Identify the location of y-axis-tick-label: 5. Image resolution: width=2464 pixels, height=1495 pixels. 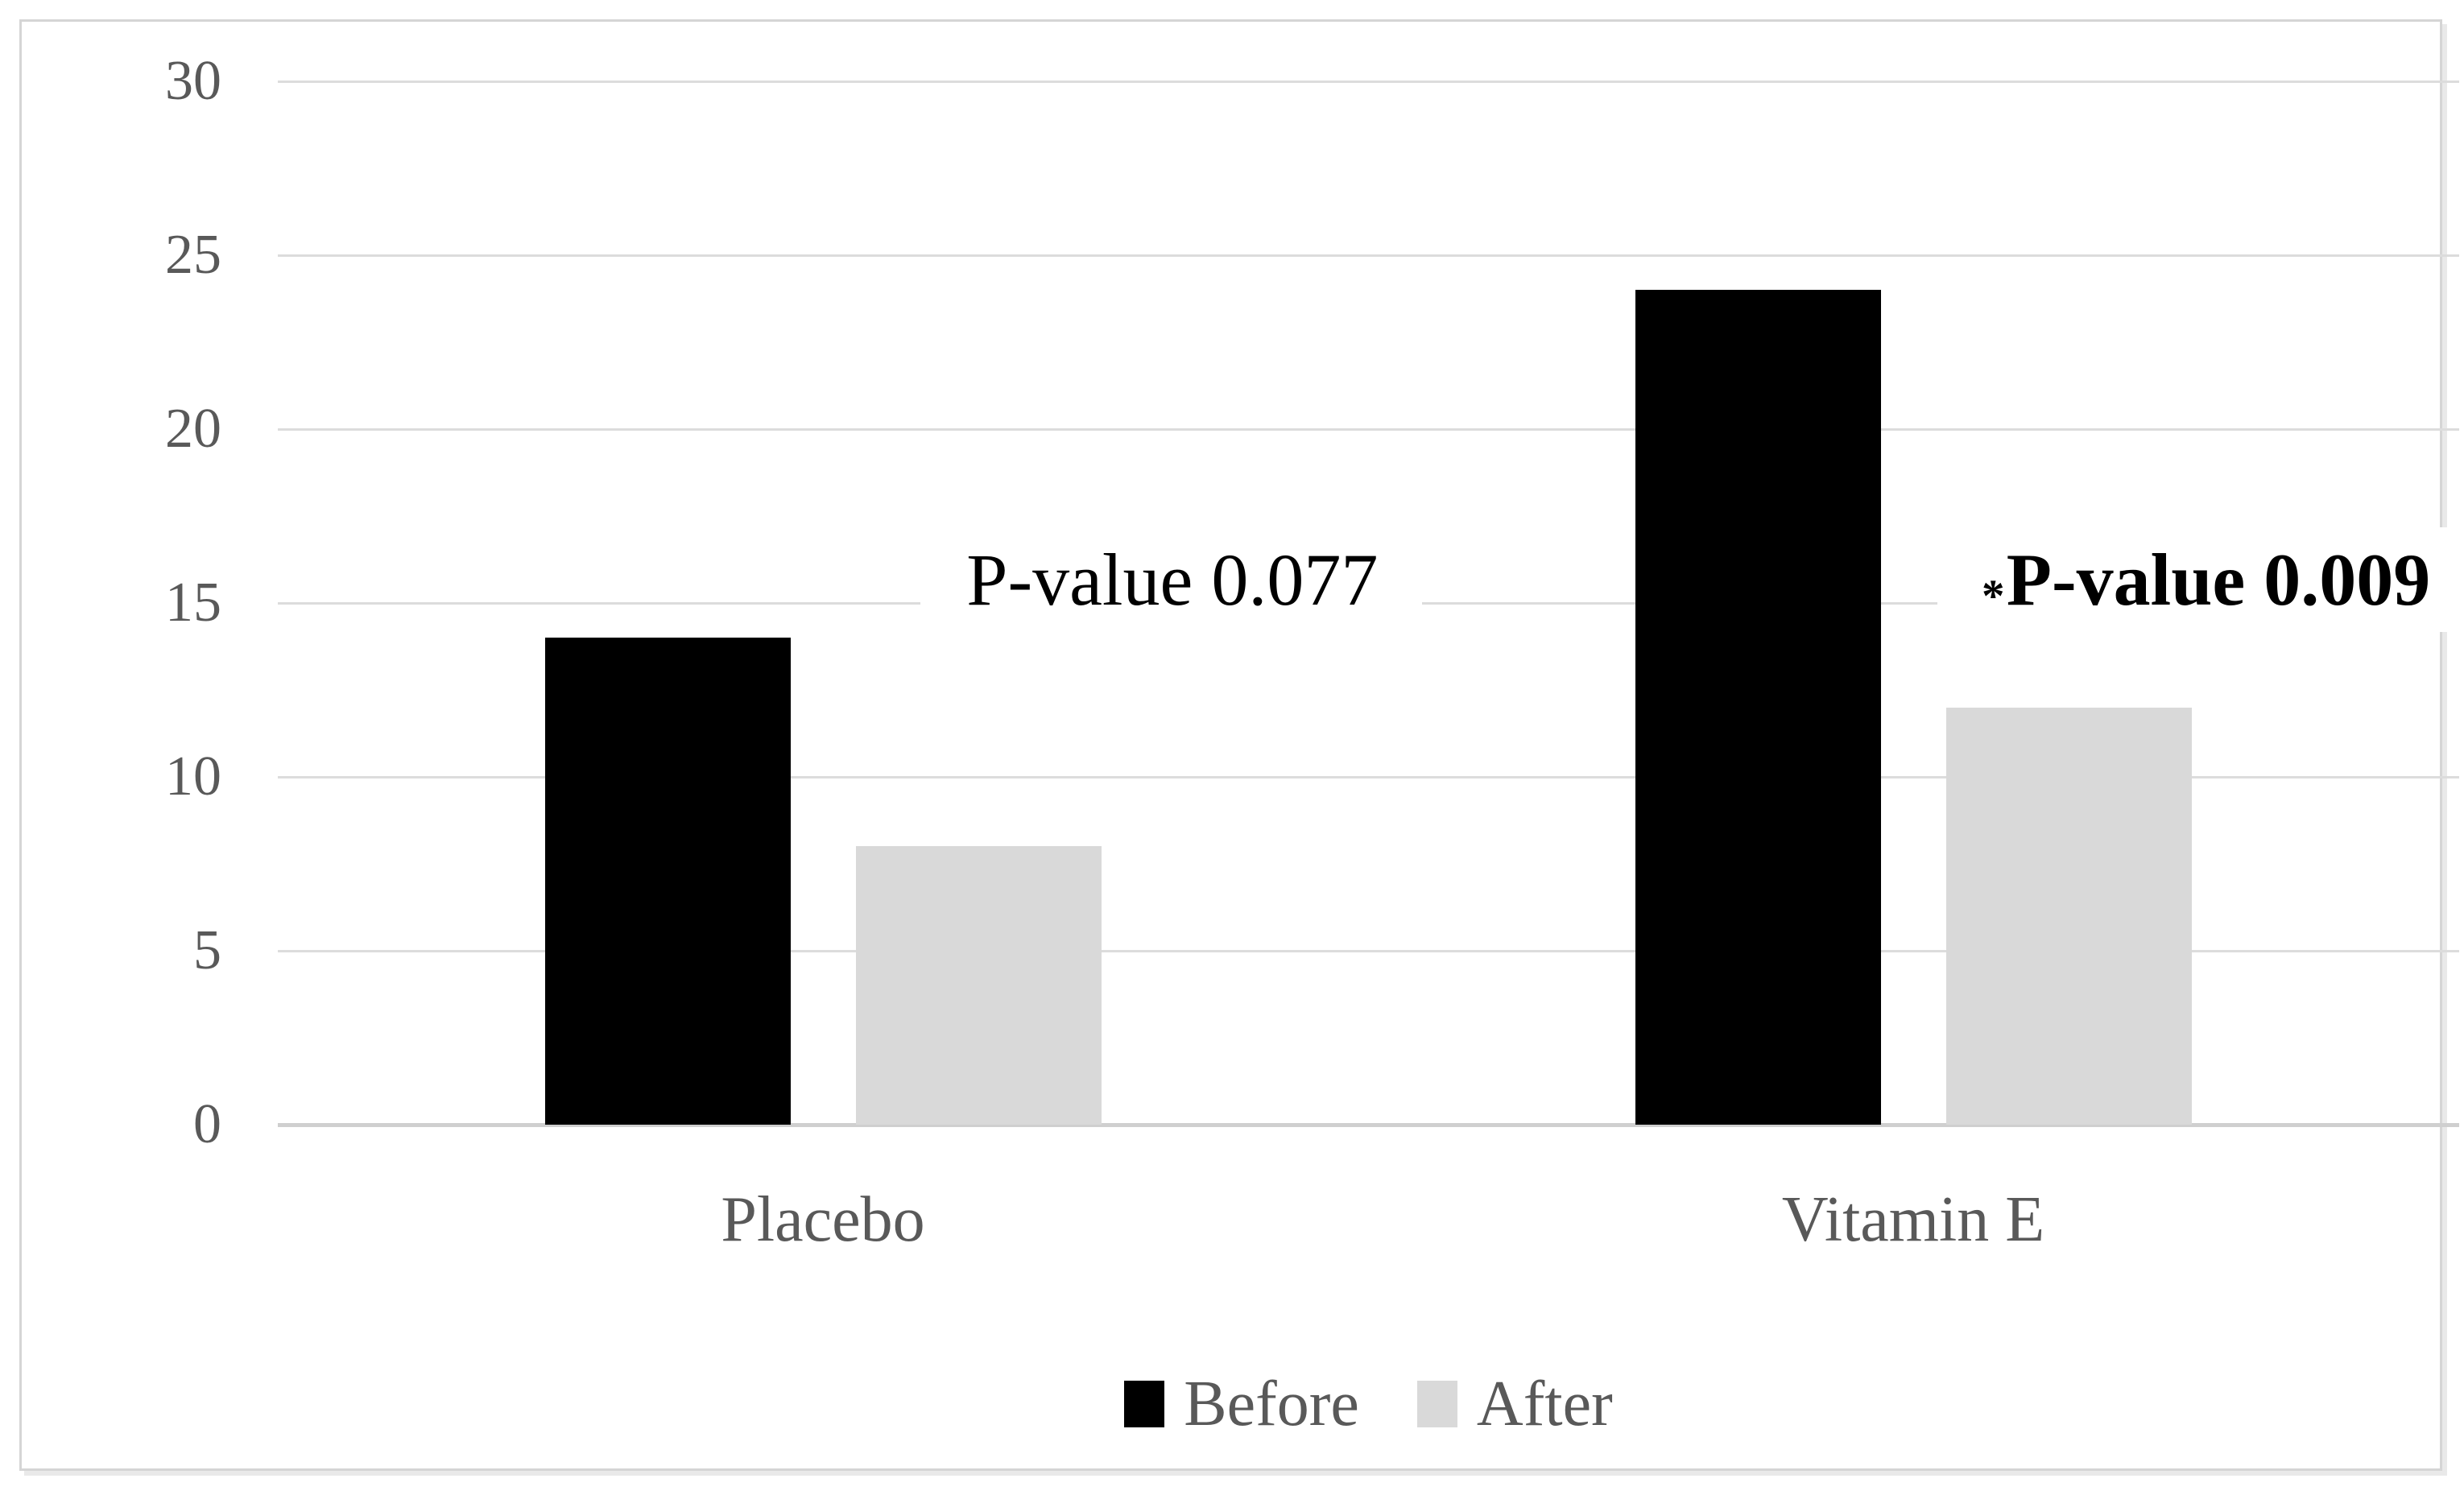
(207, 950).